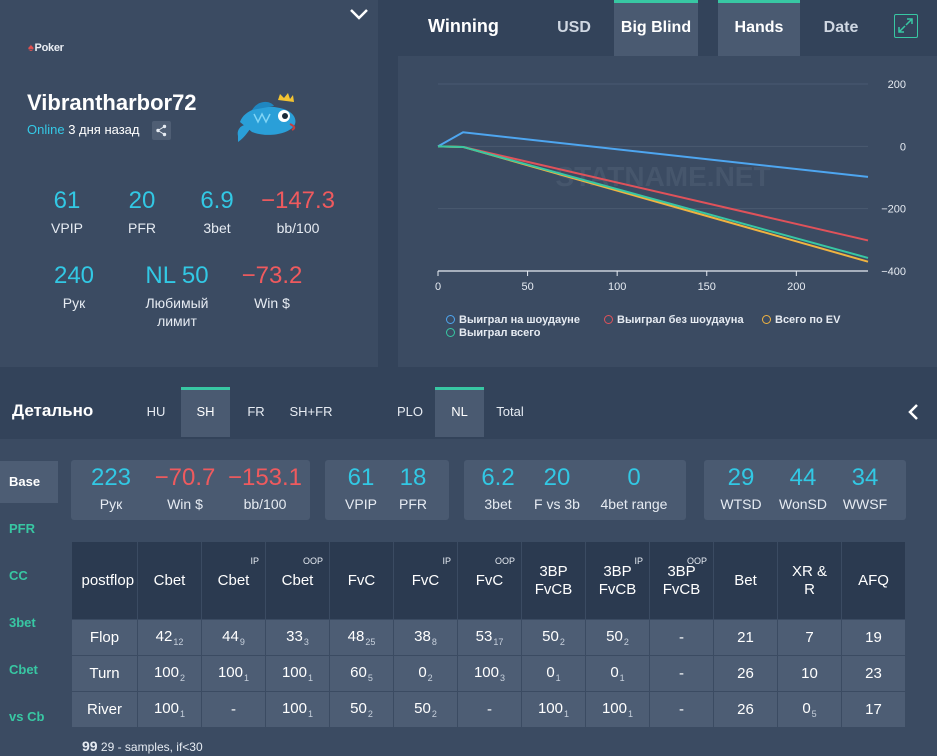  I want to click on tab-sh: SH, so click(205, 412).